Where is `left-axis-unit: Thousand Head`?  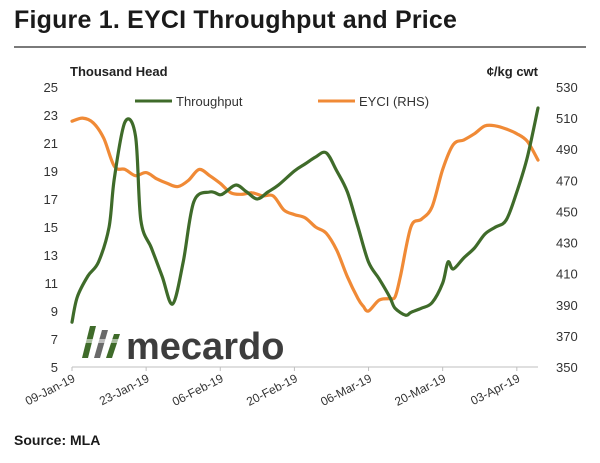 left-axis-unit: Thousand Head is located at coordinates (119, 71).